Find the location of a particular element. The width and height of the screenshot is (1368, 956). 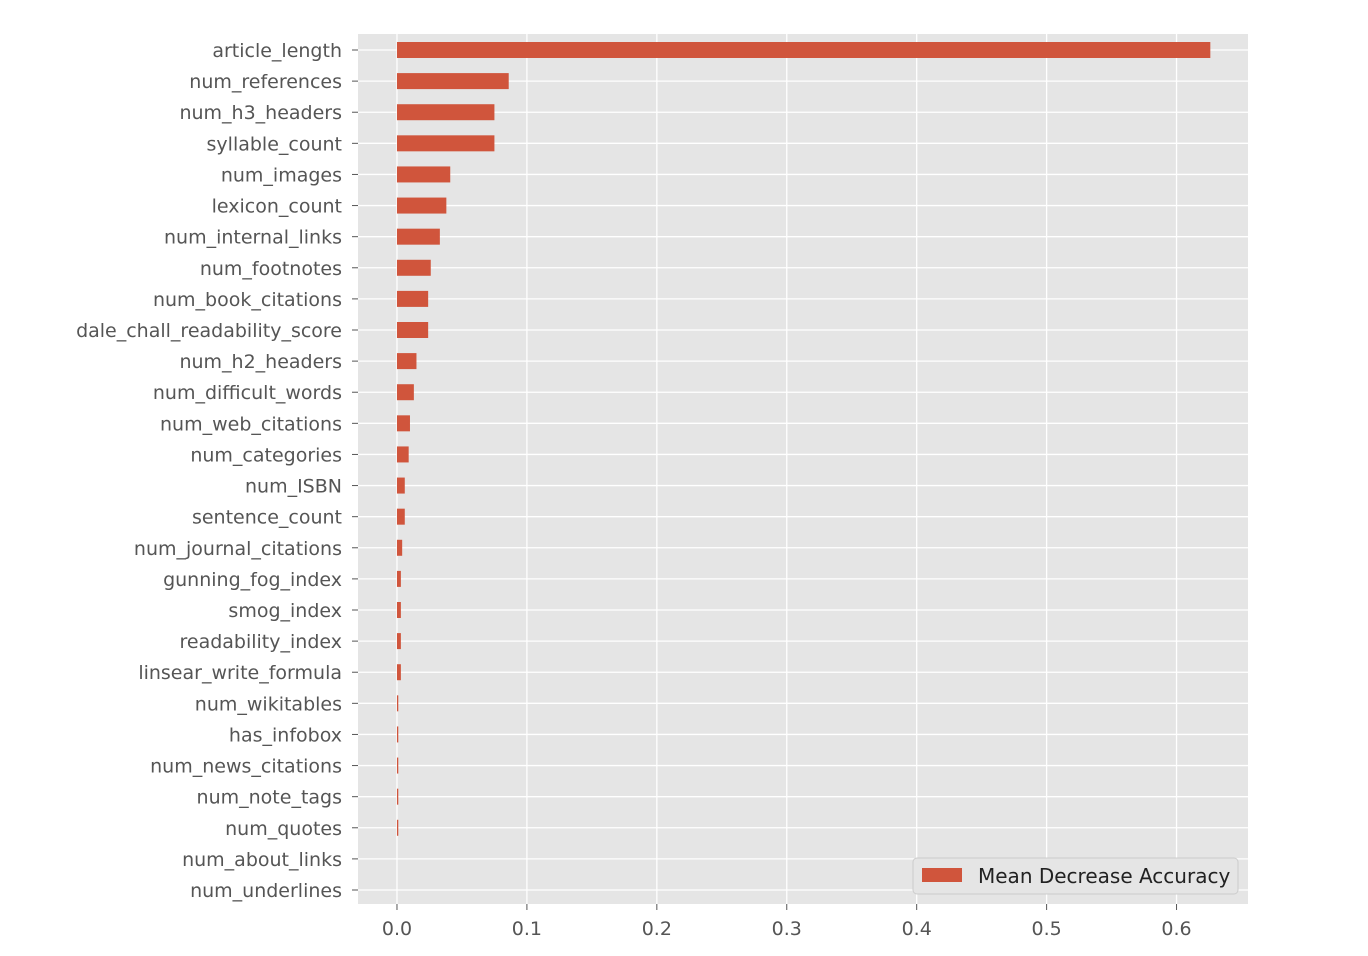

y-tick-label: num_wikitables is located at coordinates (268, 704).